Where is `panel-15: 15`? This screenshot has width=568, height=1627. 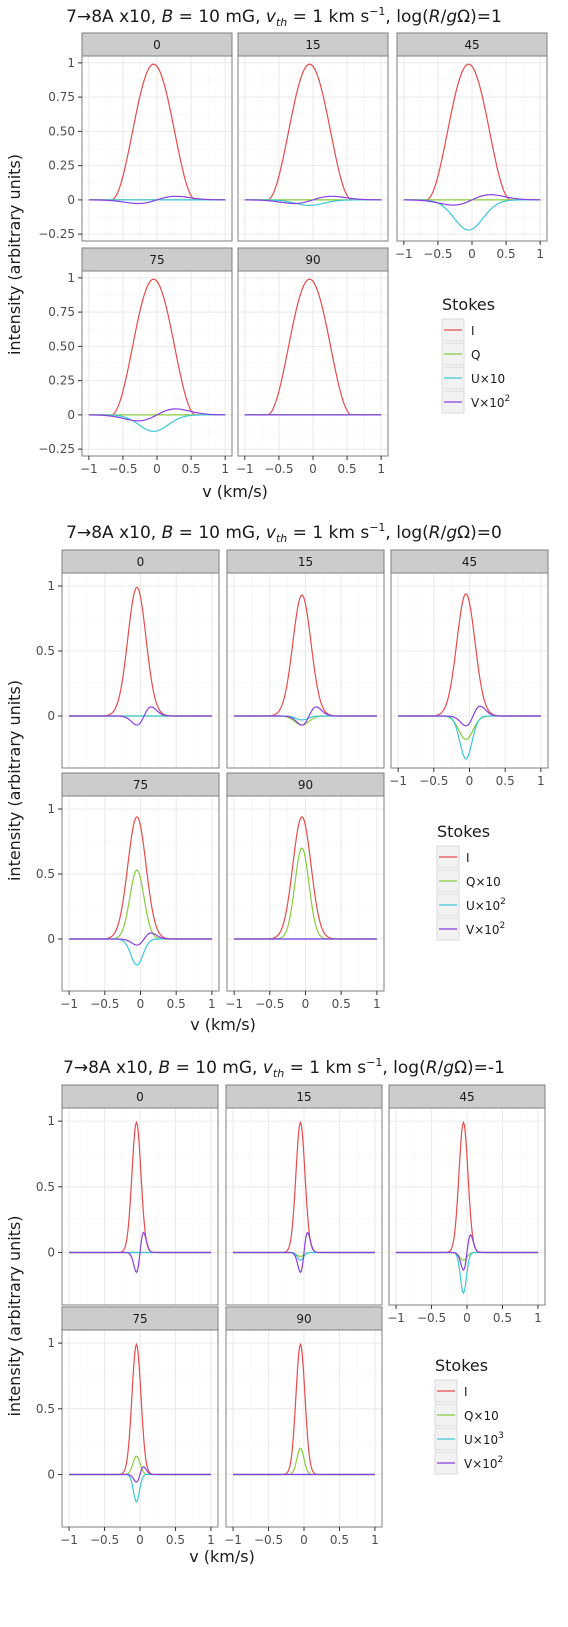
panel-15: 15 is located at coordinates (305, 659).